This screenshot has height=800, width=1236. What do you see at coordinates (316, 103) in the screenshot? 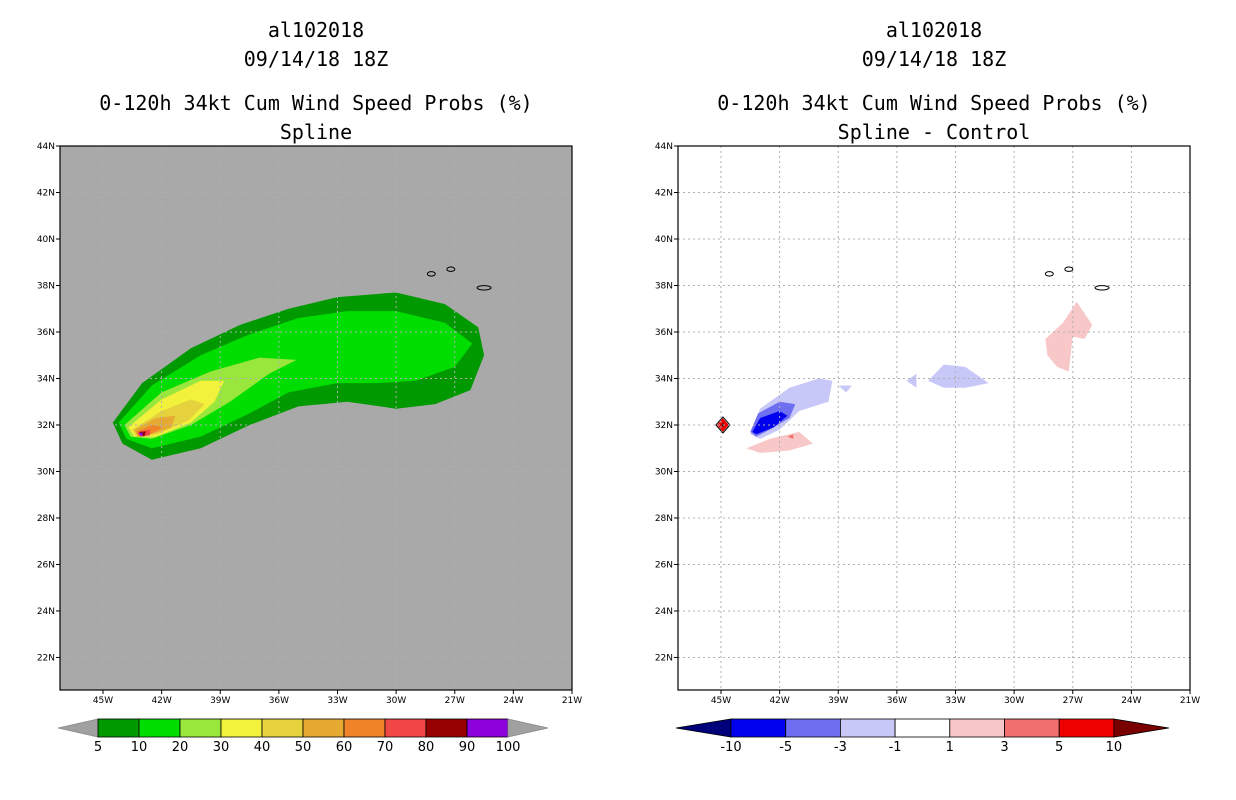
I see `left-title-product: 0-120h 34kt Cum Wind Speed Probs (%)` at bounding box center [316, 103].